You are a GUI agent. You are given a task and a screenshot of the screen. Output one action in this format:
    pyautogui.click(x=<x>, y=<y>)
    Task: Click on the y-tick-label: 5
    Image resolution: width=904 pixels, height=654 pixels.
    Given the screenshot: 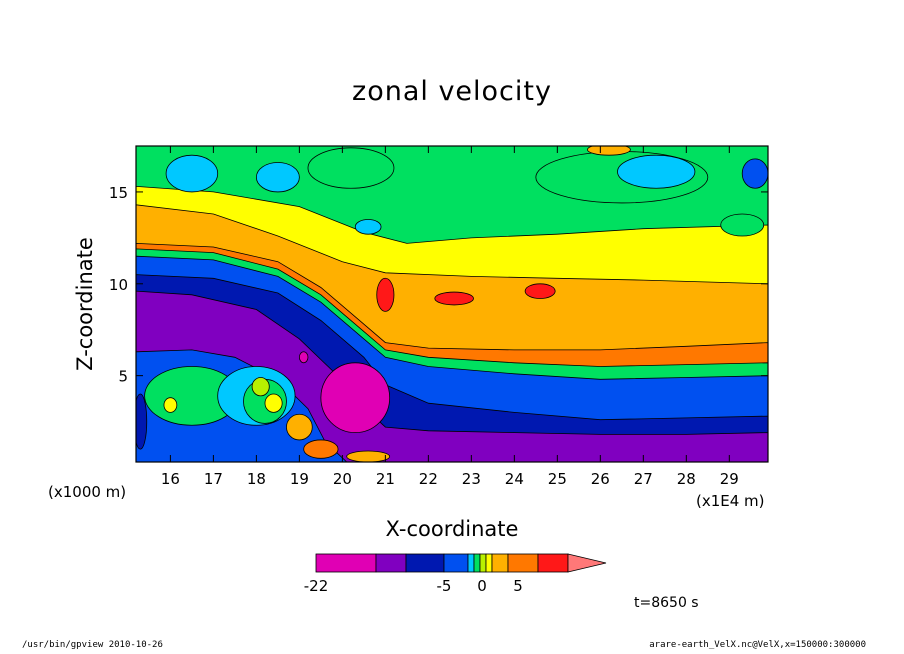 What is the action you would take?
    pyautogui.click(x=123, y=377)
    